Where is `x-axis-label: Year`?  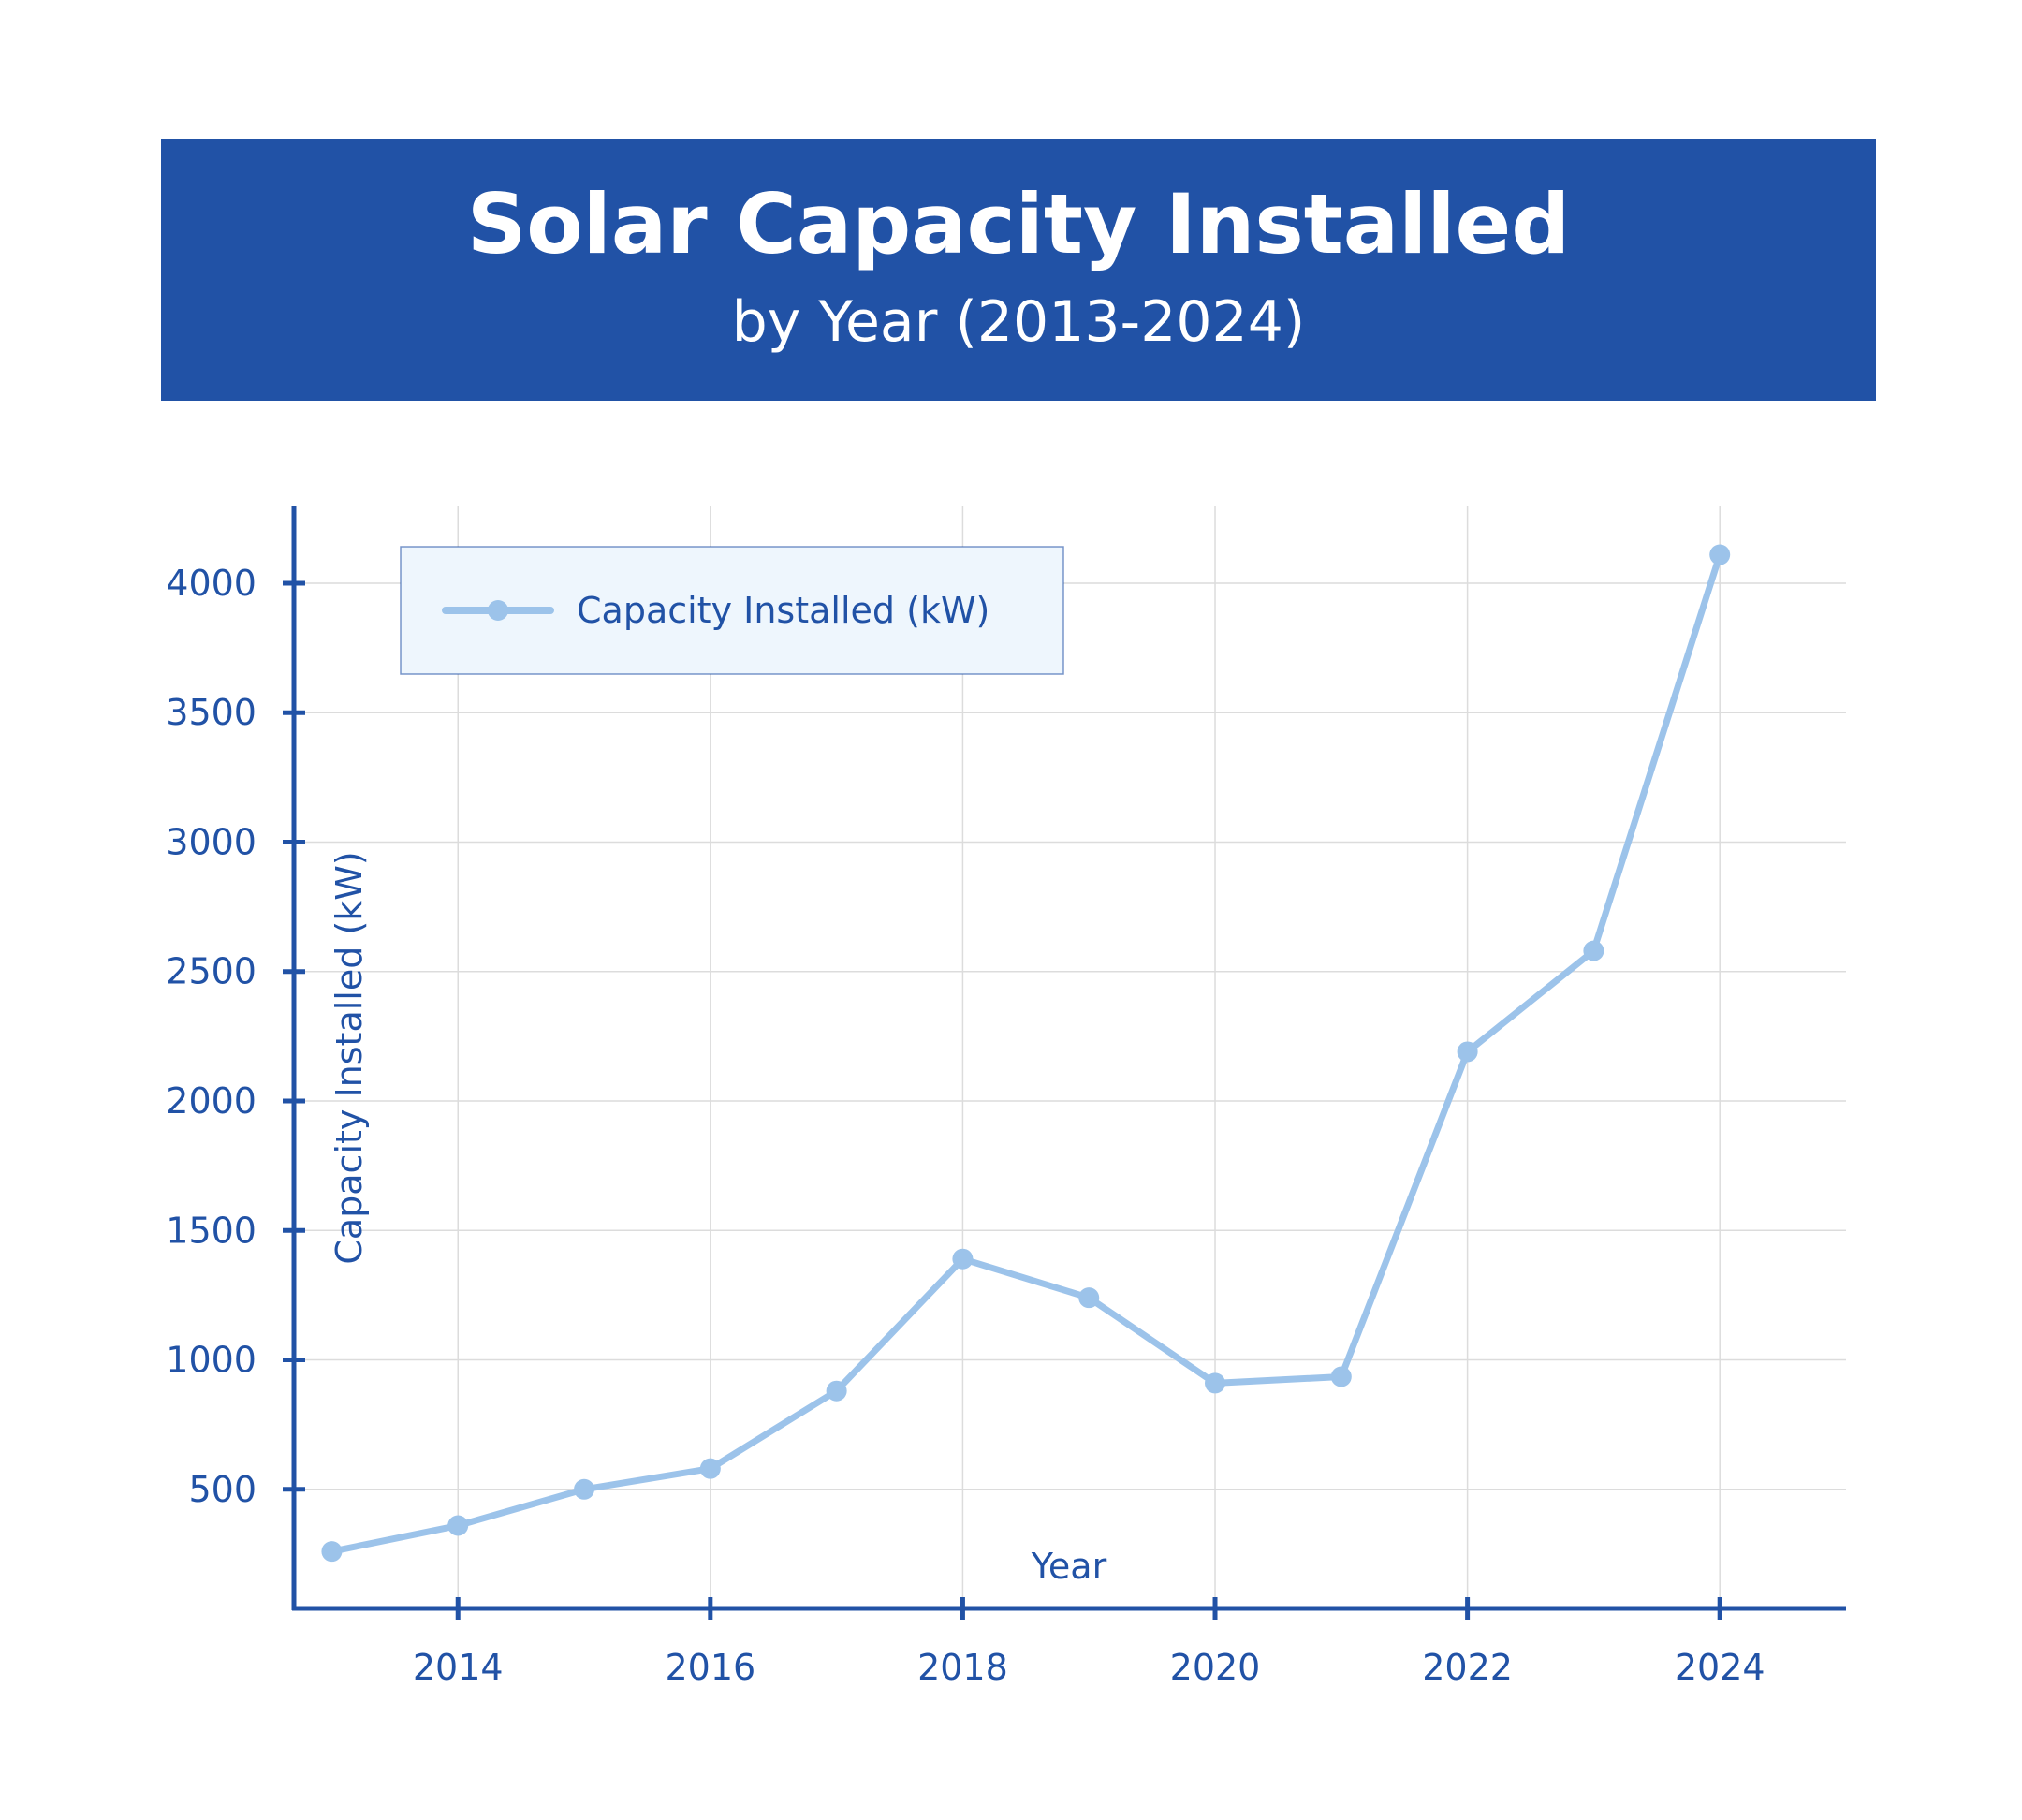 x-axis-label: Year is located at coordinates (1069, 1566).